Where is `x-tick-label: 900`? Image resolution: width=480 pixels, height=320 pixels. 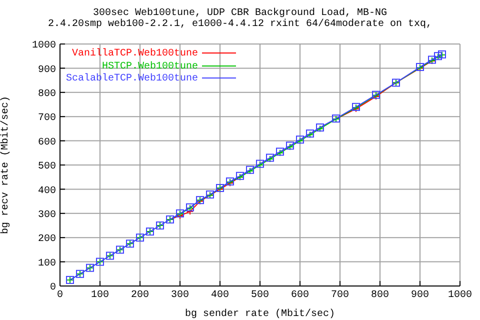 x-tick-label: 900 is located at coordinates (420, 296).